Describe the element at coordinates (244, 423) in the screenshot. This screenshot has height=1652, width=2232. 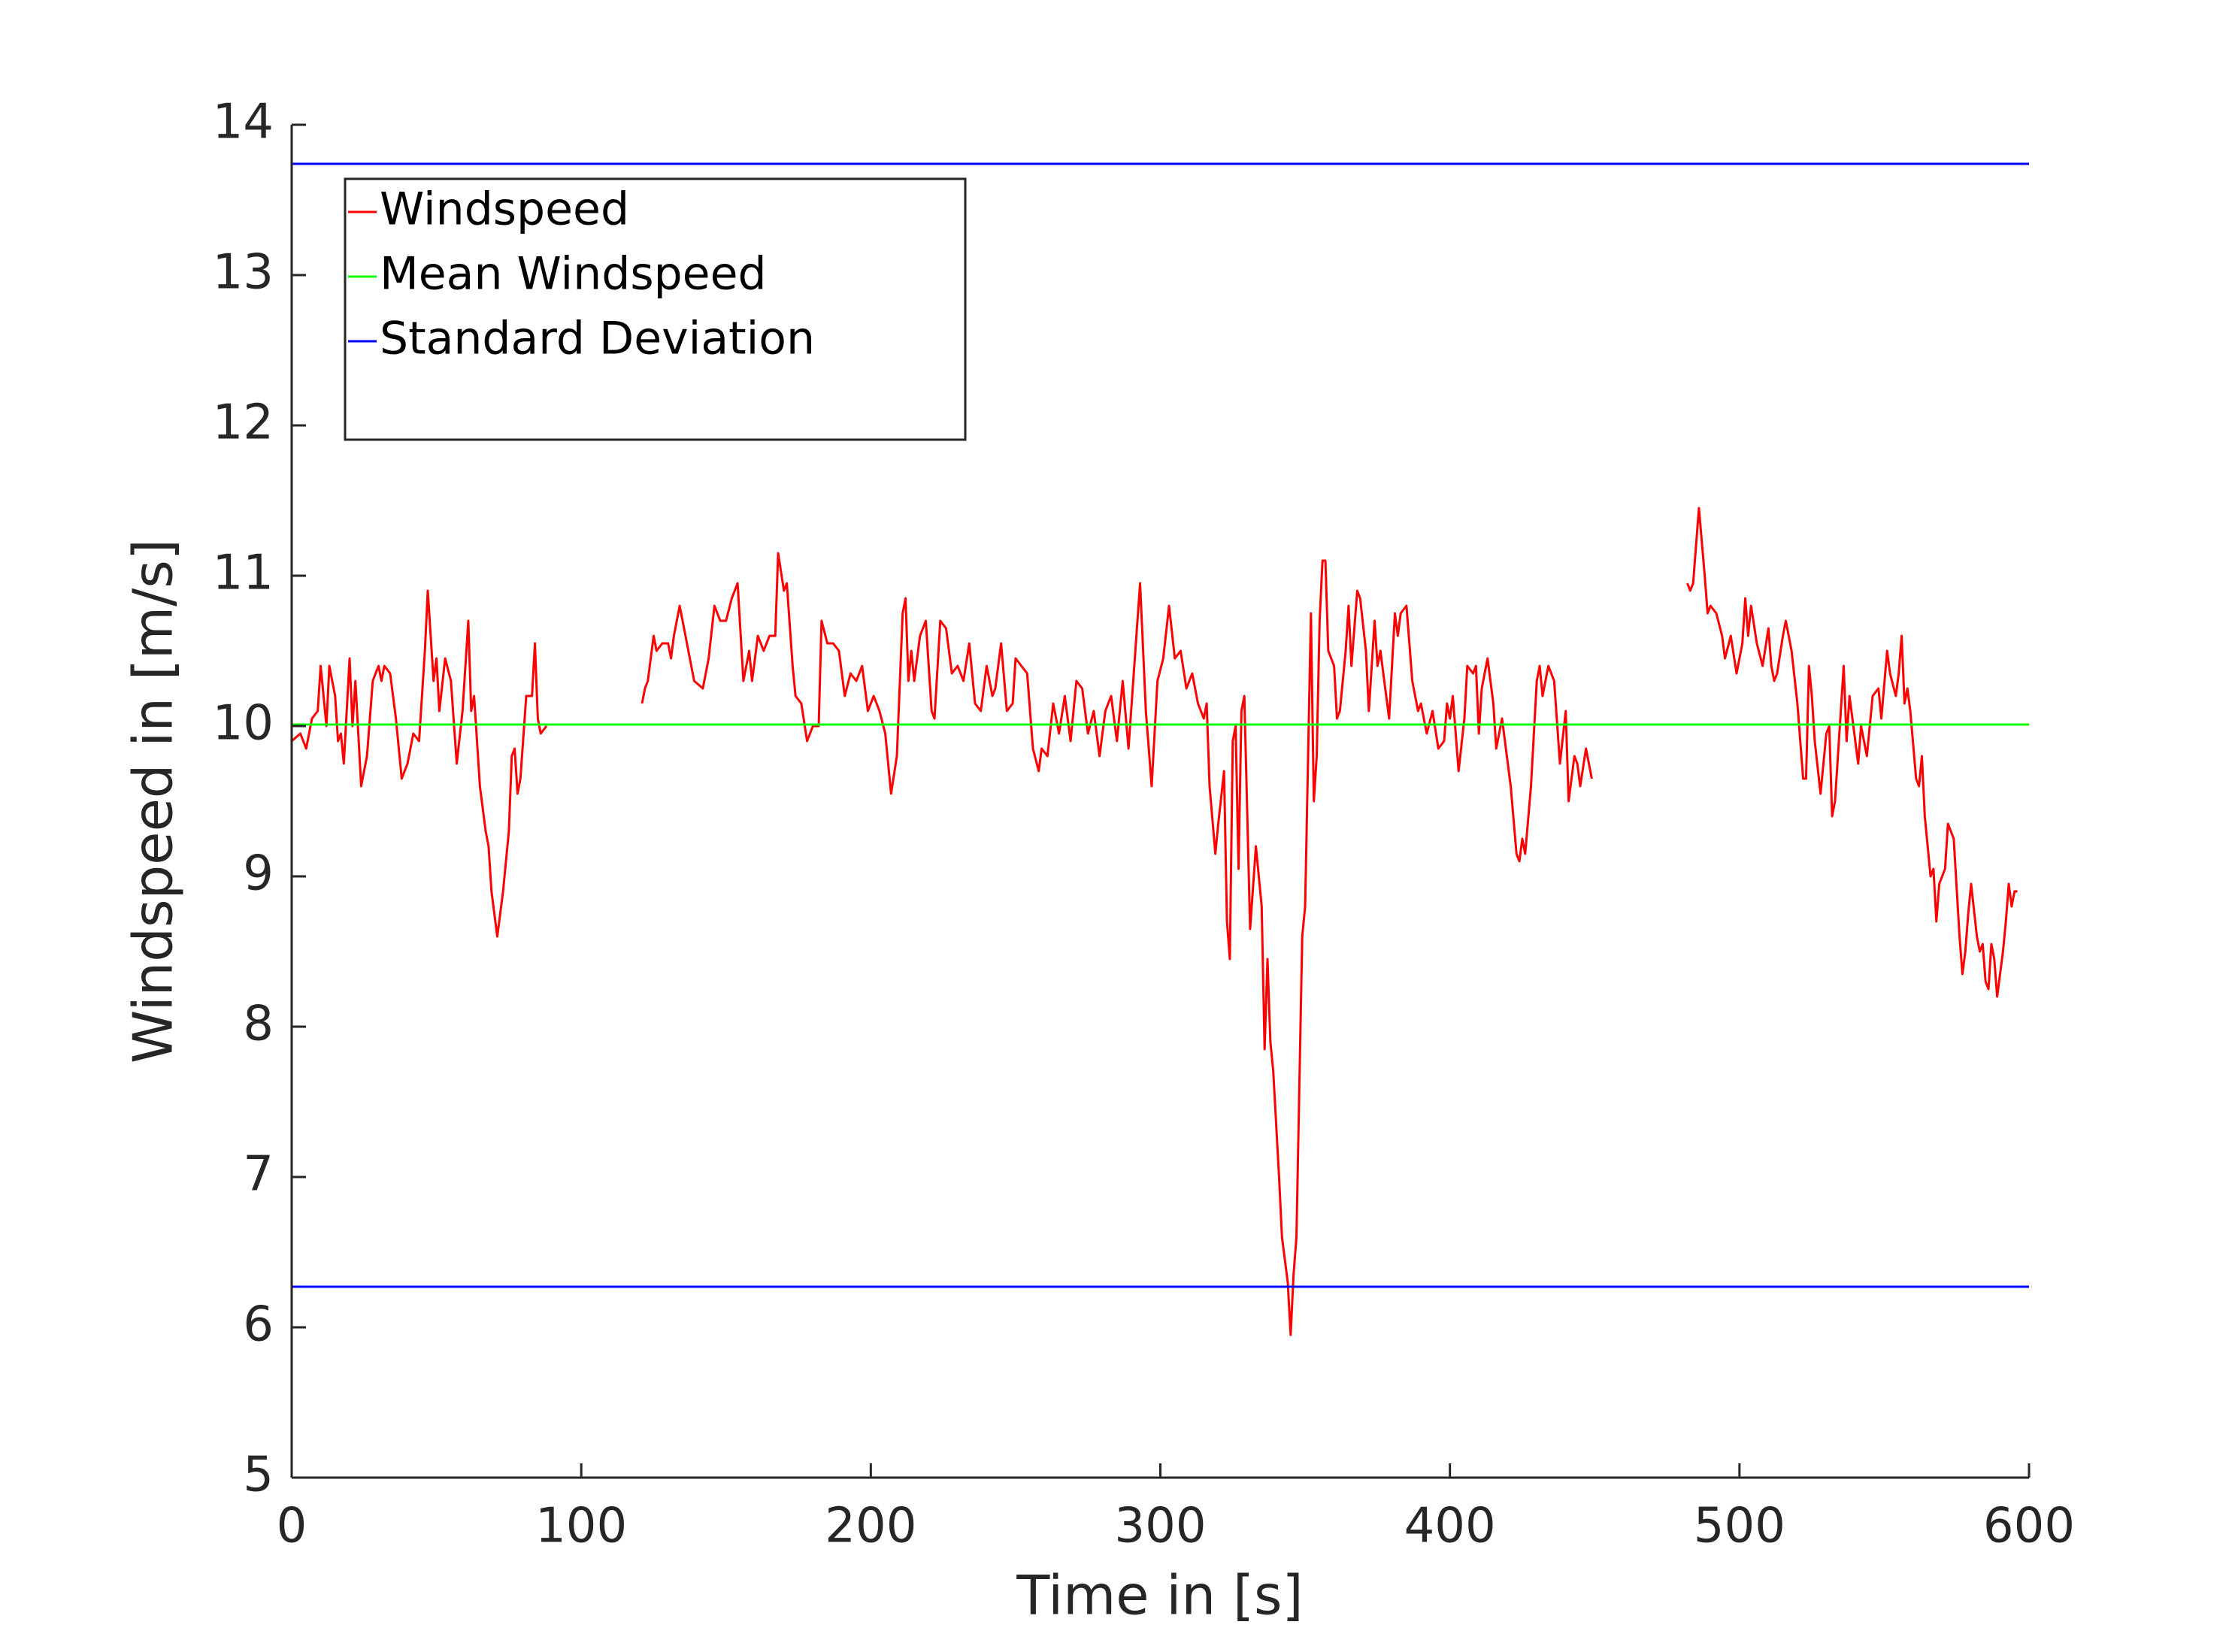
I see `y-tick-label: 12` at that location.